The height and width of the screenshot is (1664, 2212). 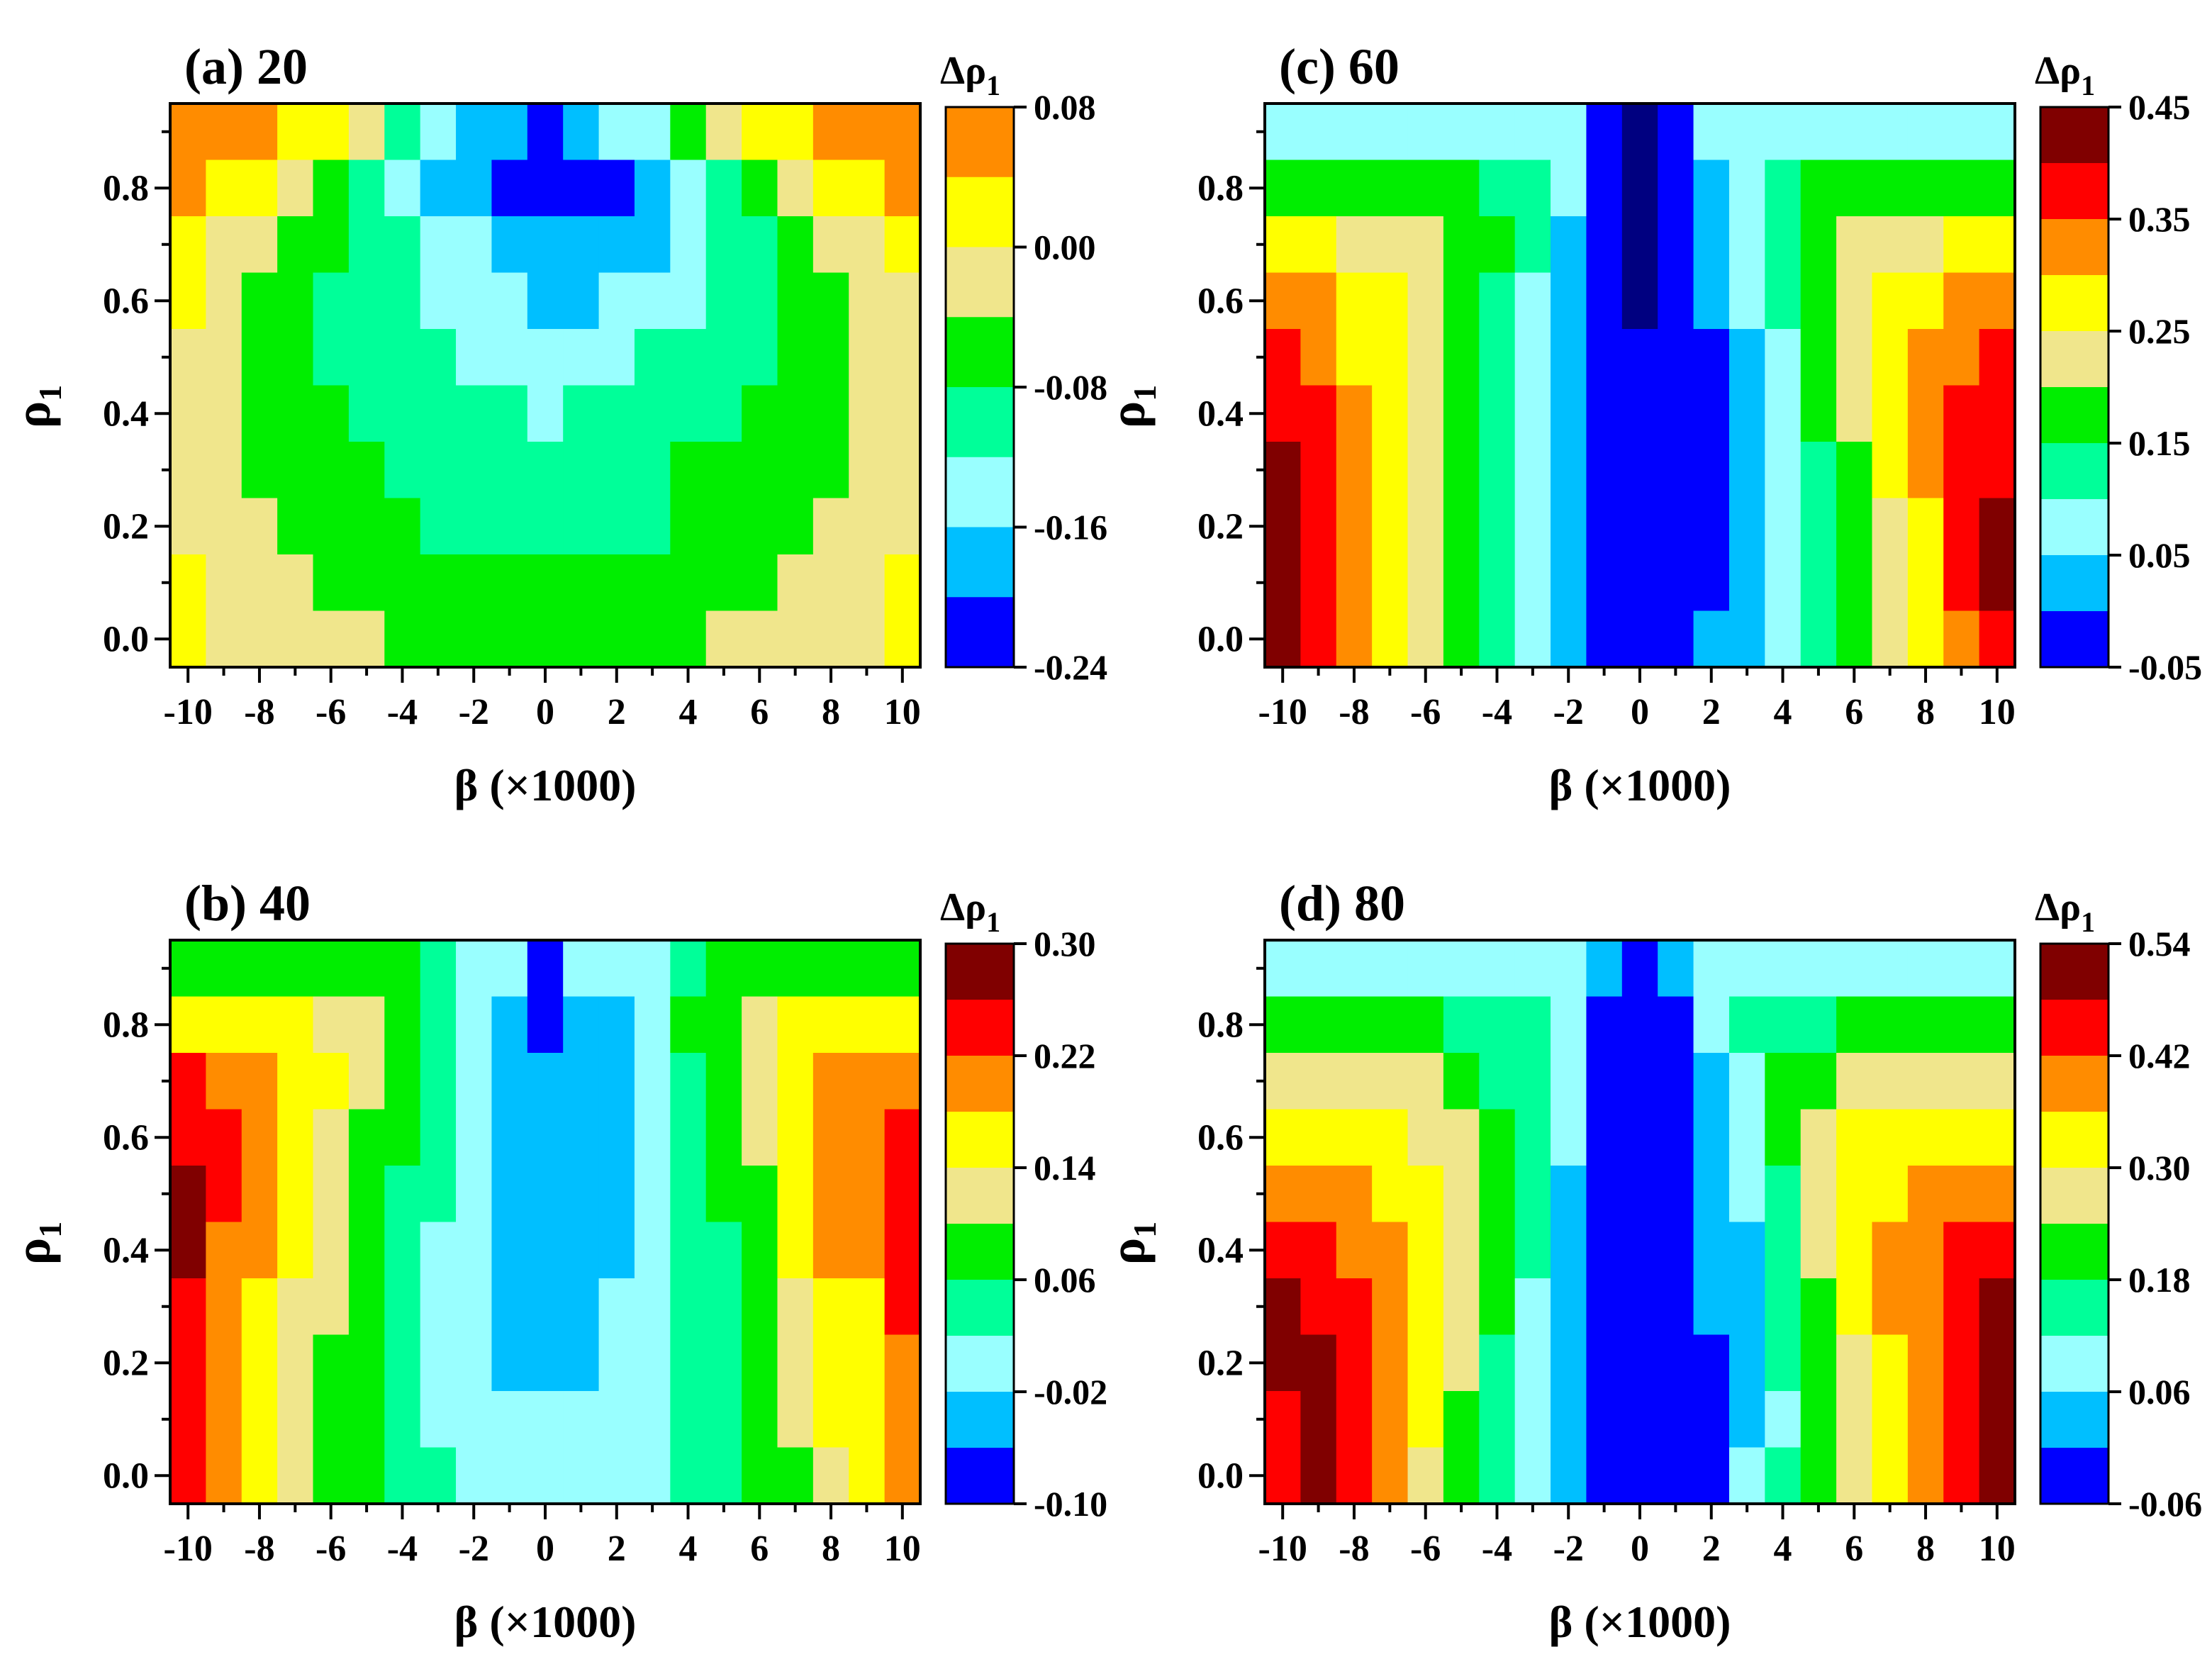 I want to click on colorbar-title-subscript: 1, so click(x=993, y=85).